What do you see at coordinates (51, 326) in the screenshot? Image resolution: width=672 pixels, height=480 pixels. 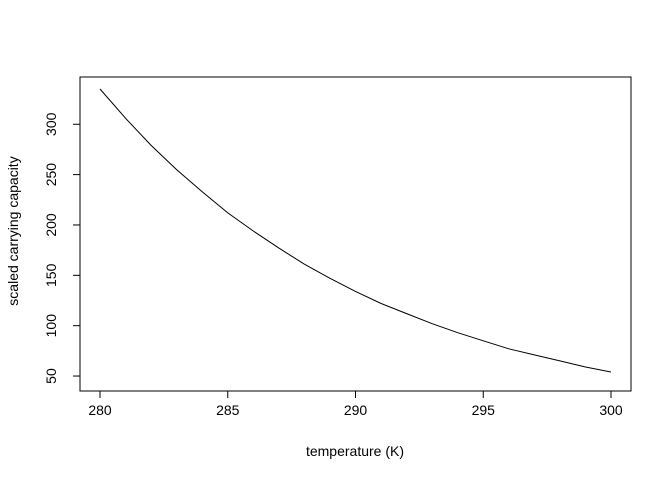 I see `y-tick-label: 100` at bounding box center [51, 326].